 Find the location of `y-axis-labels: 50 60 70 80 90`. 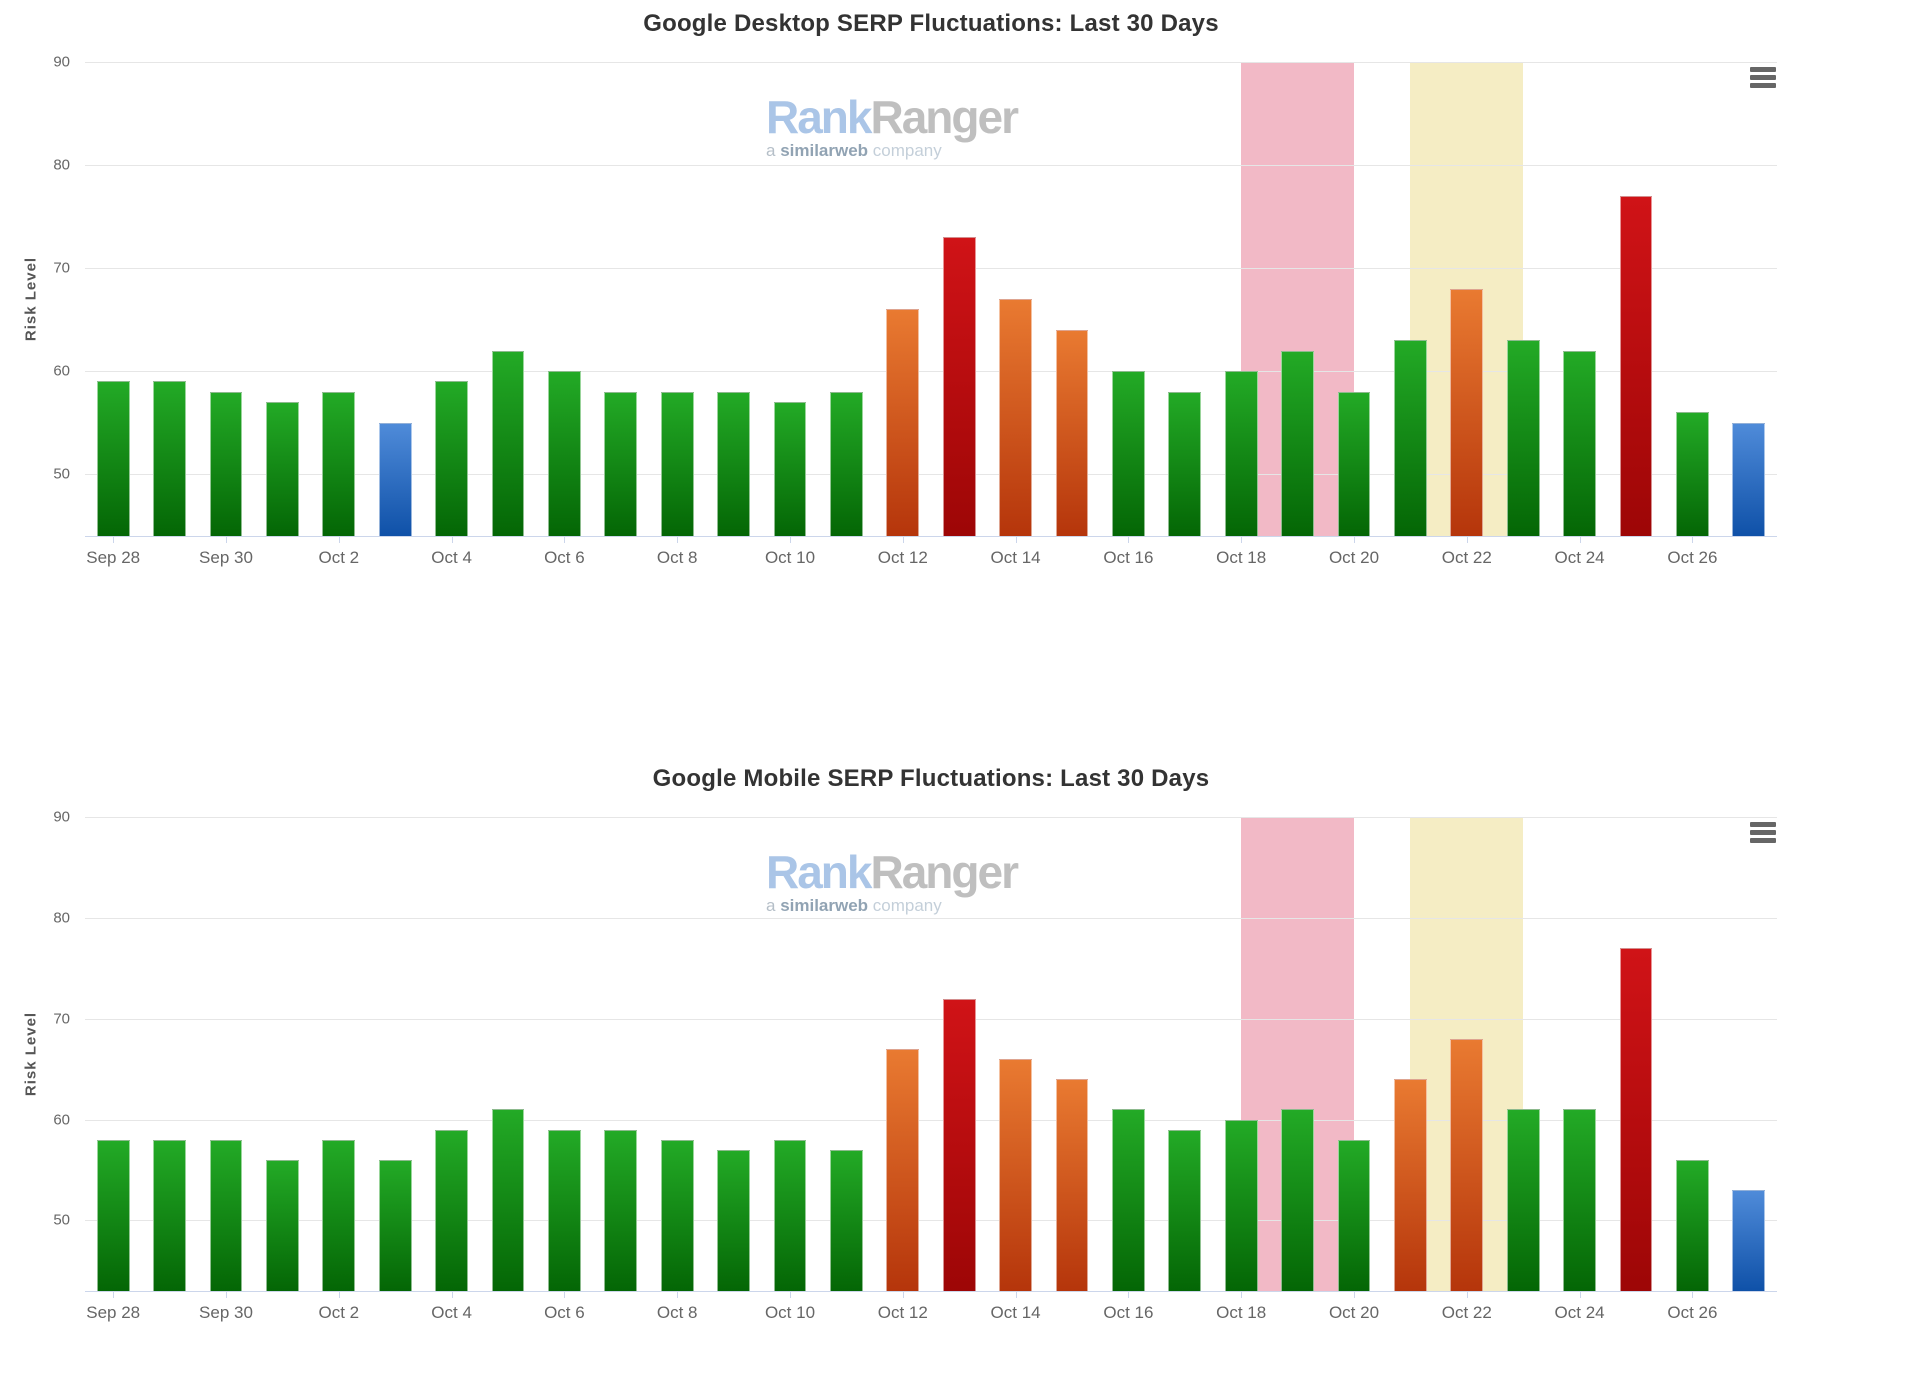

y-axis-labels: 50 60 70 80 90 is located at coordinates (35, 1050).